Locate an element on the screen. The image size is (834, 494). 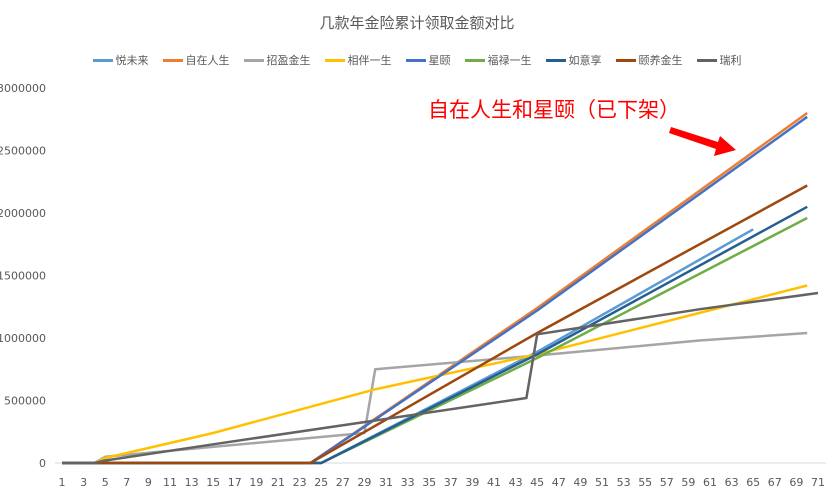
x-tick-label: 21 is located at coordinates (278, 482).